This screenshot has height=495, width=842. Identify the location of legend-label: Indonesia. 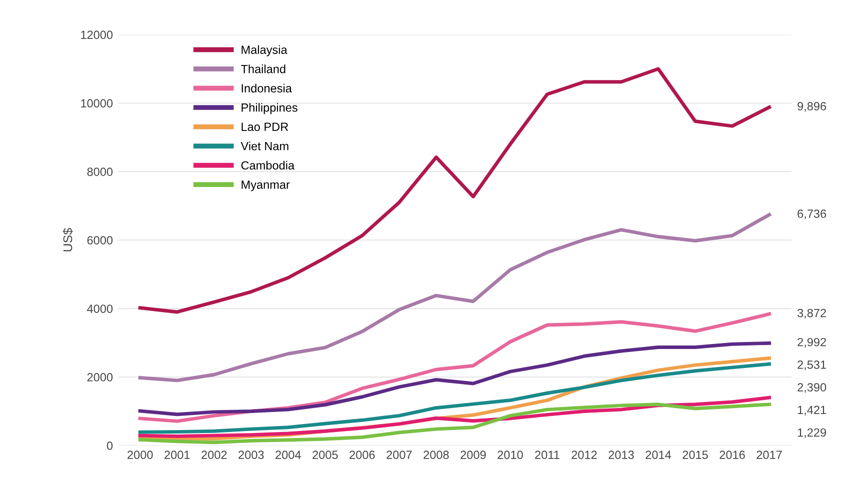
(267, 88).